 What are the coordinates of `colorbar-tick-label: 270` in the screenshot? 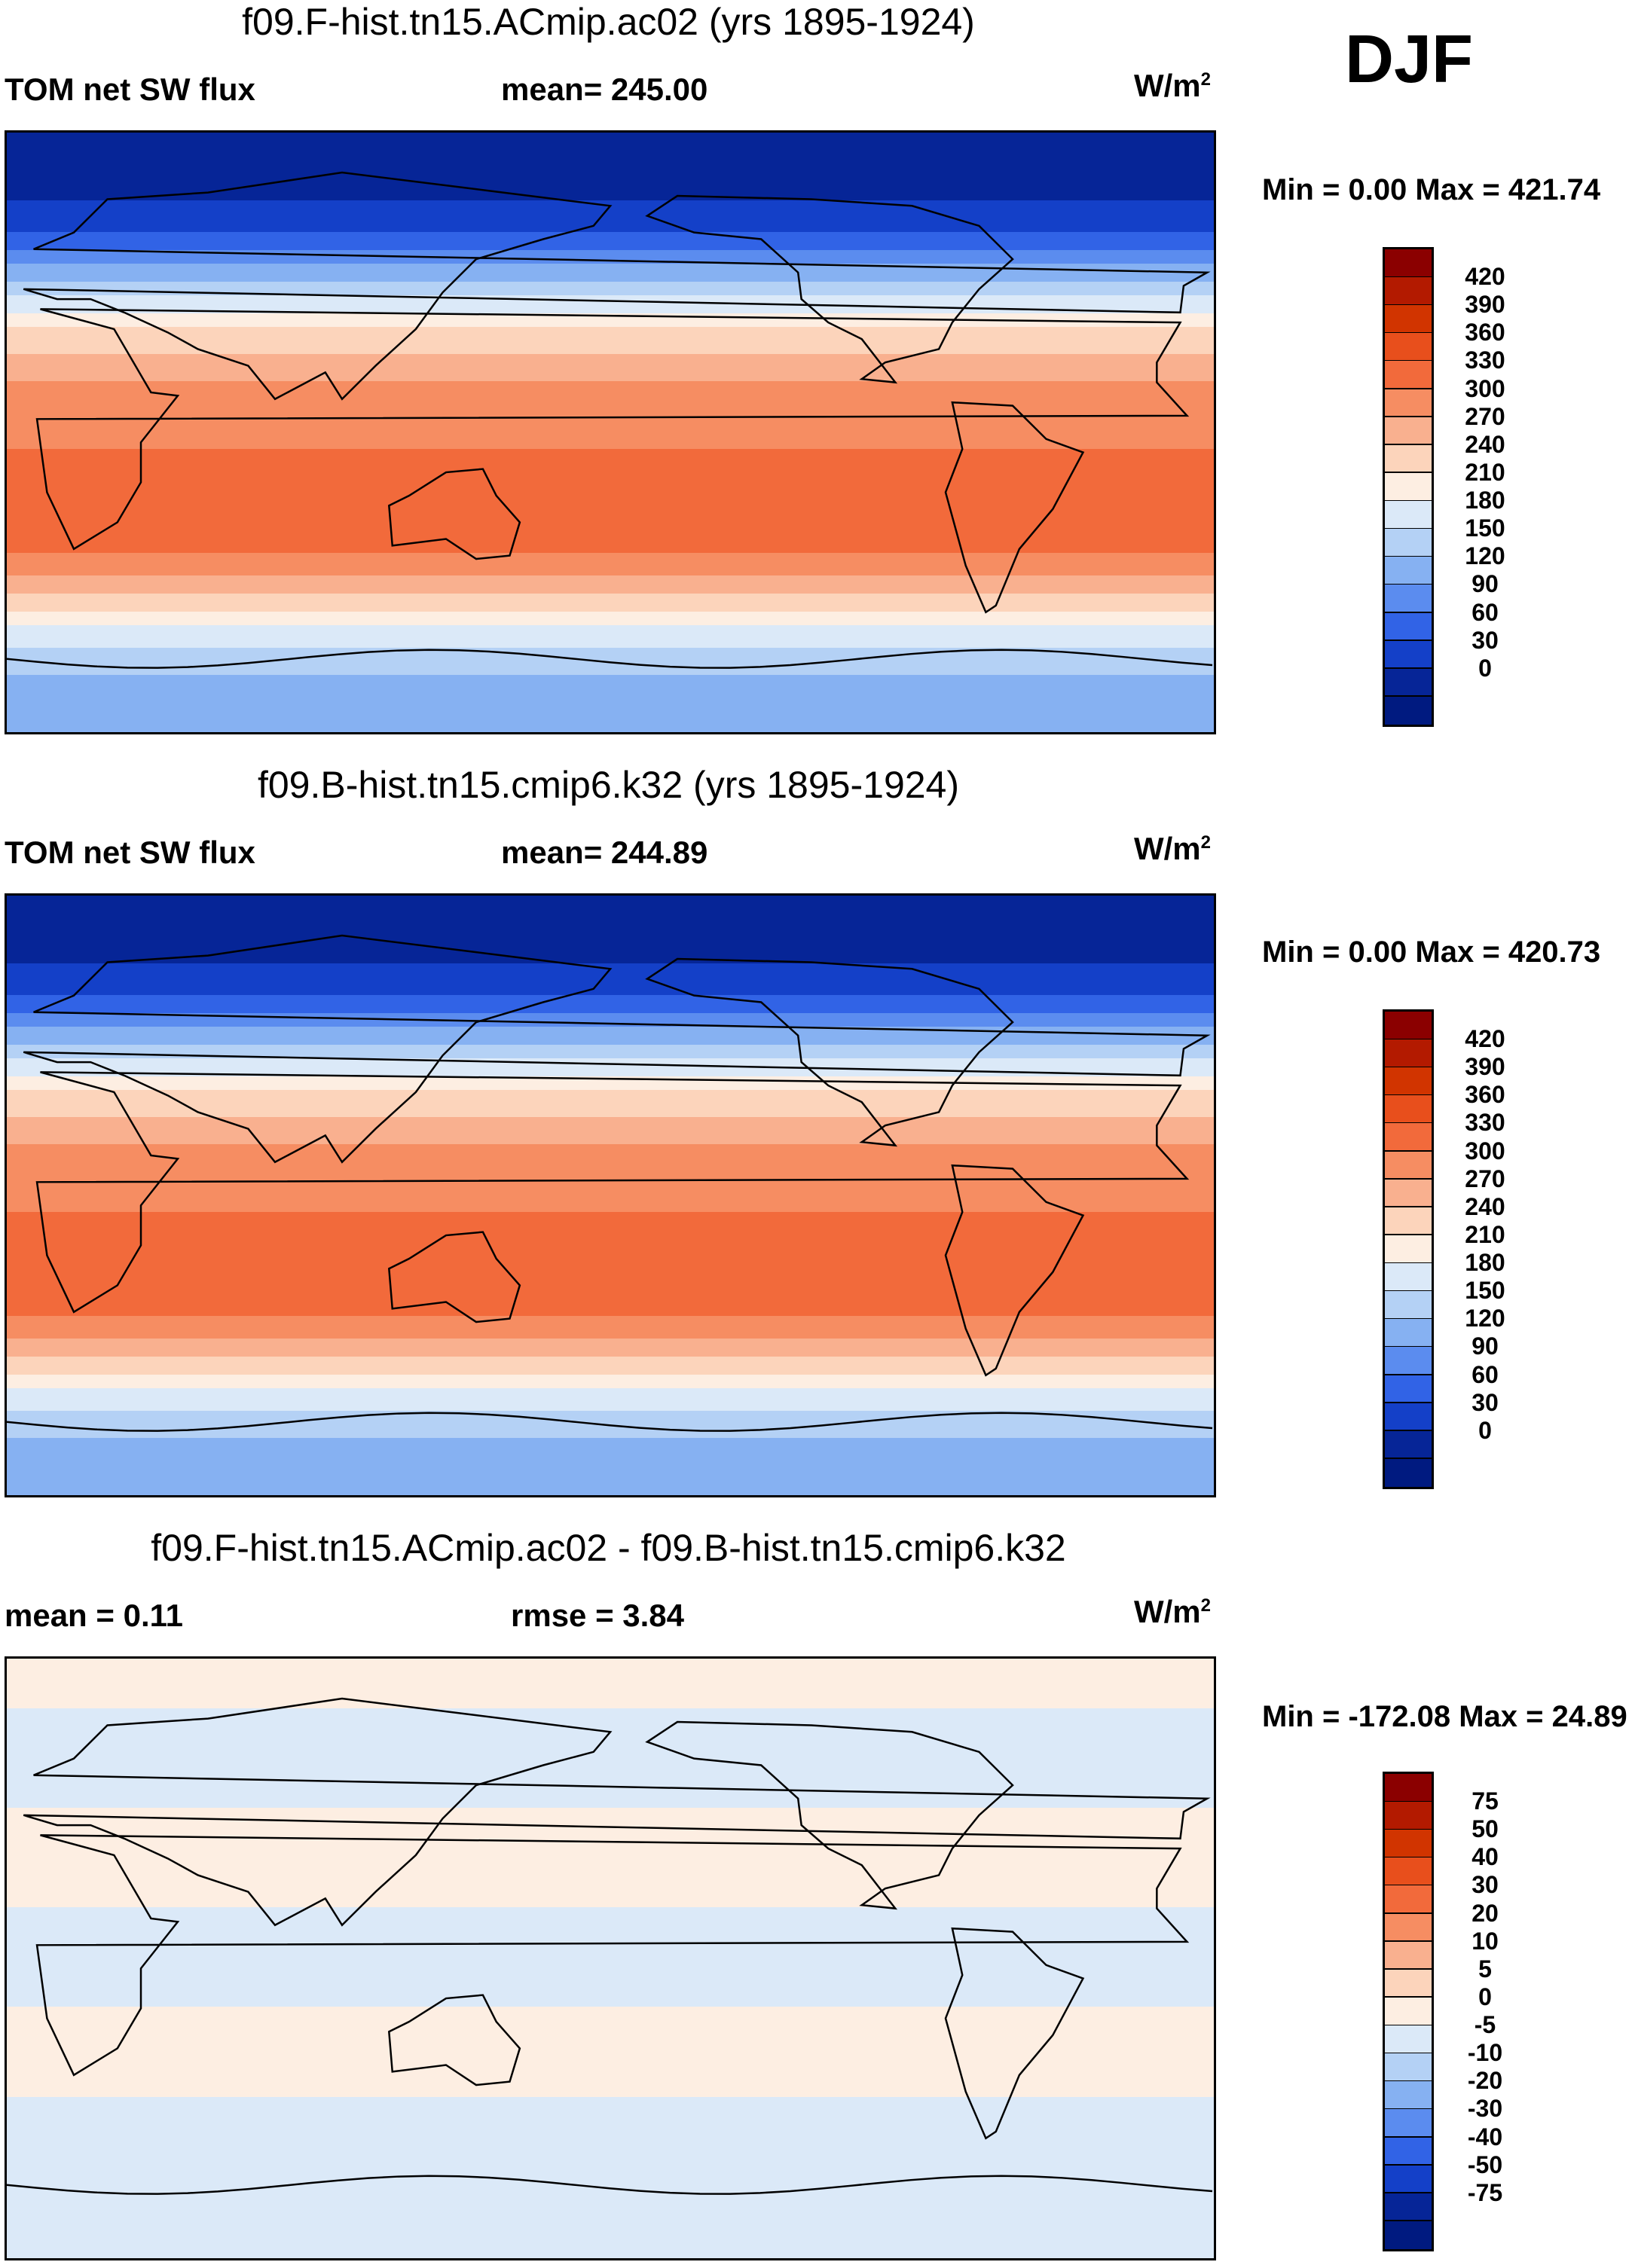 It's located at (1485, 416).